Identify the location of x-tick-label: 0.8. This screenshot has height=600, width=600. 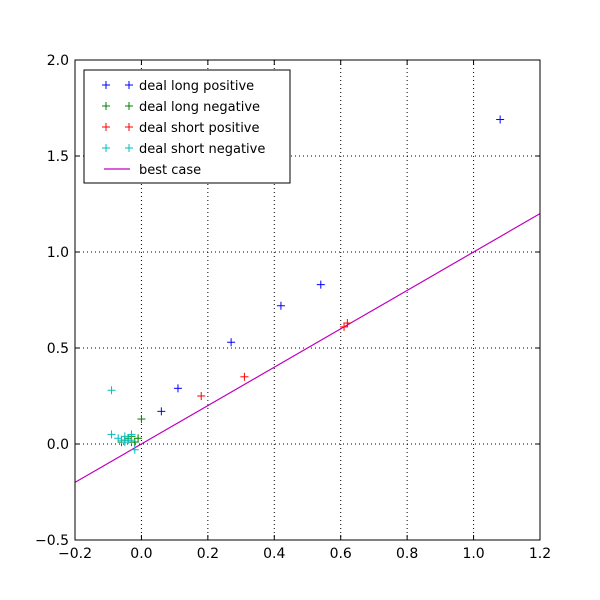
(407, 554).